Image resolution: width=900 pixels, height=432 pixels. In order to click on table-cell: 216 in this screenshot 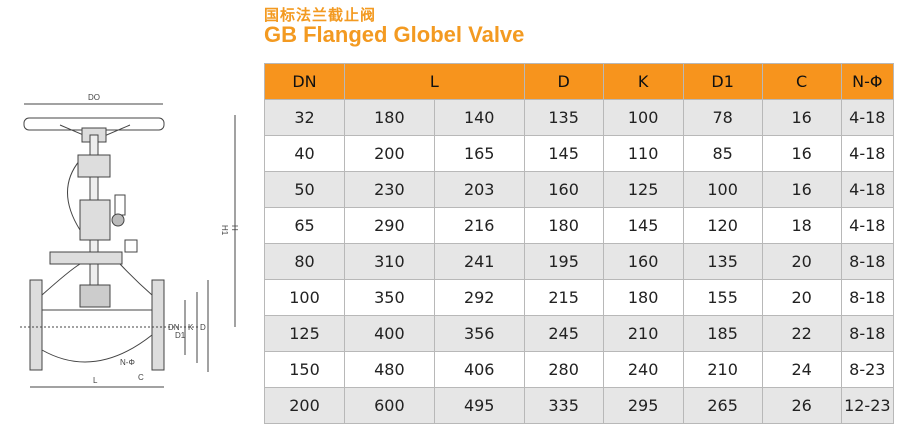, I will do `click(479, 225)`.